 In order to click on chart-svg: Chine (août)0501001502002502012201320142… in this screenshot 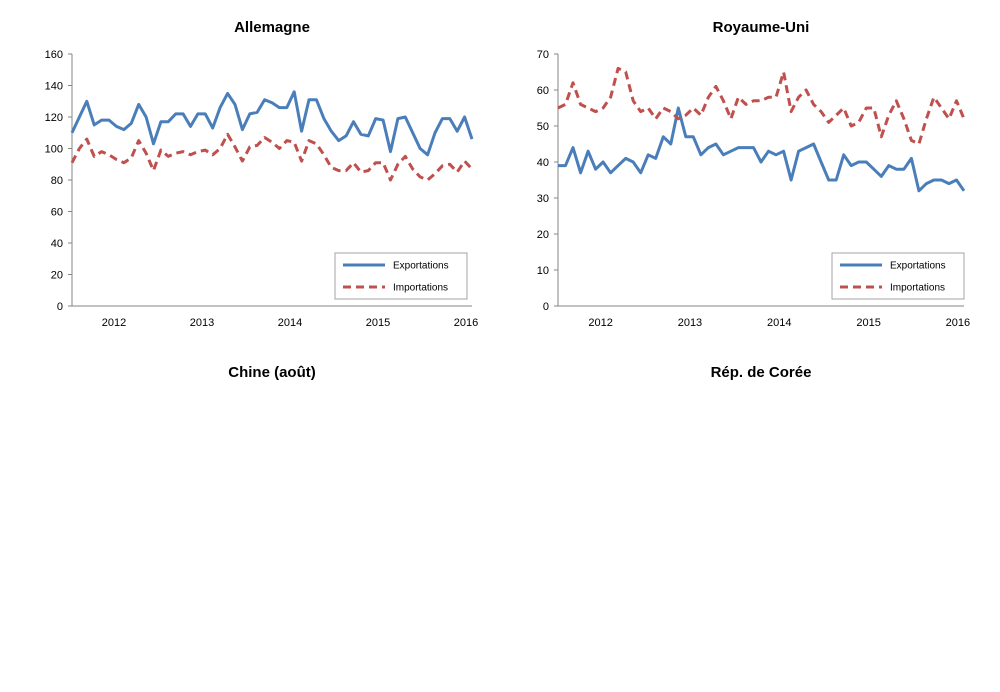, I will do `click(272, 372)`.